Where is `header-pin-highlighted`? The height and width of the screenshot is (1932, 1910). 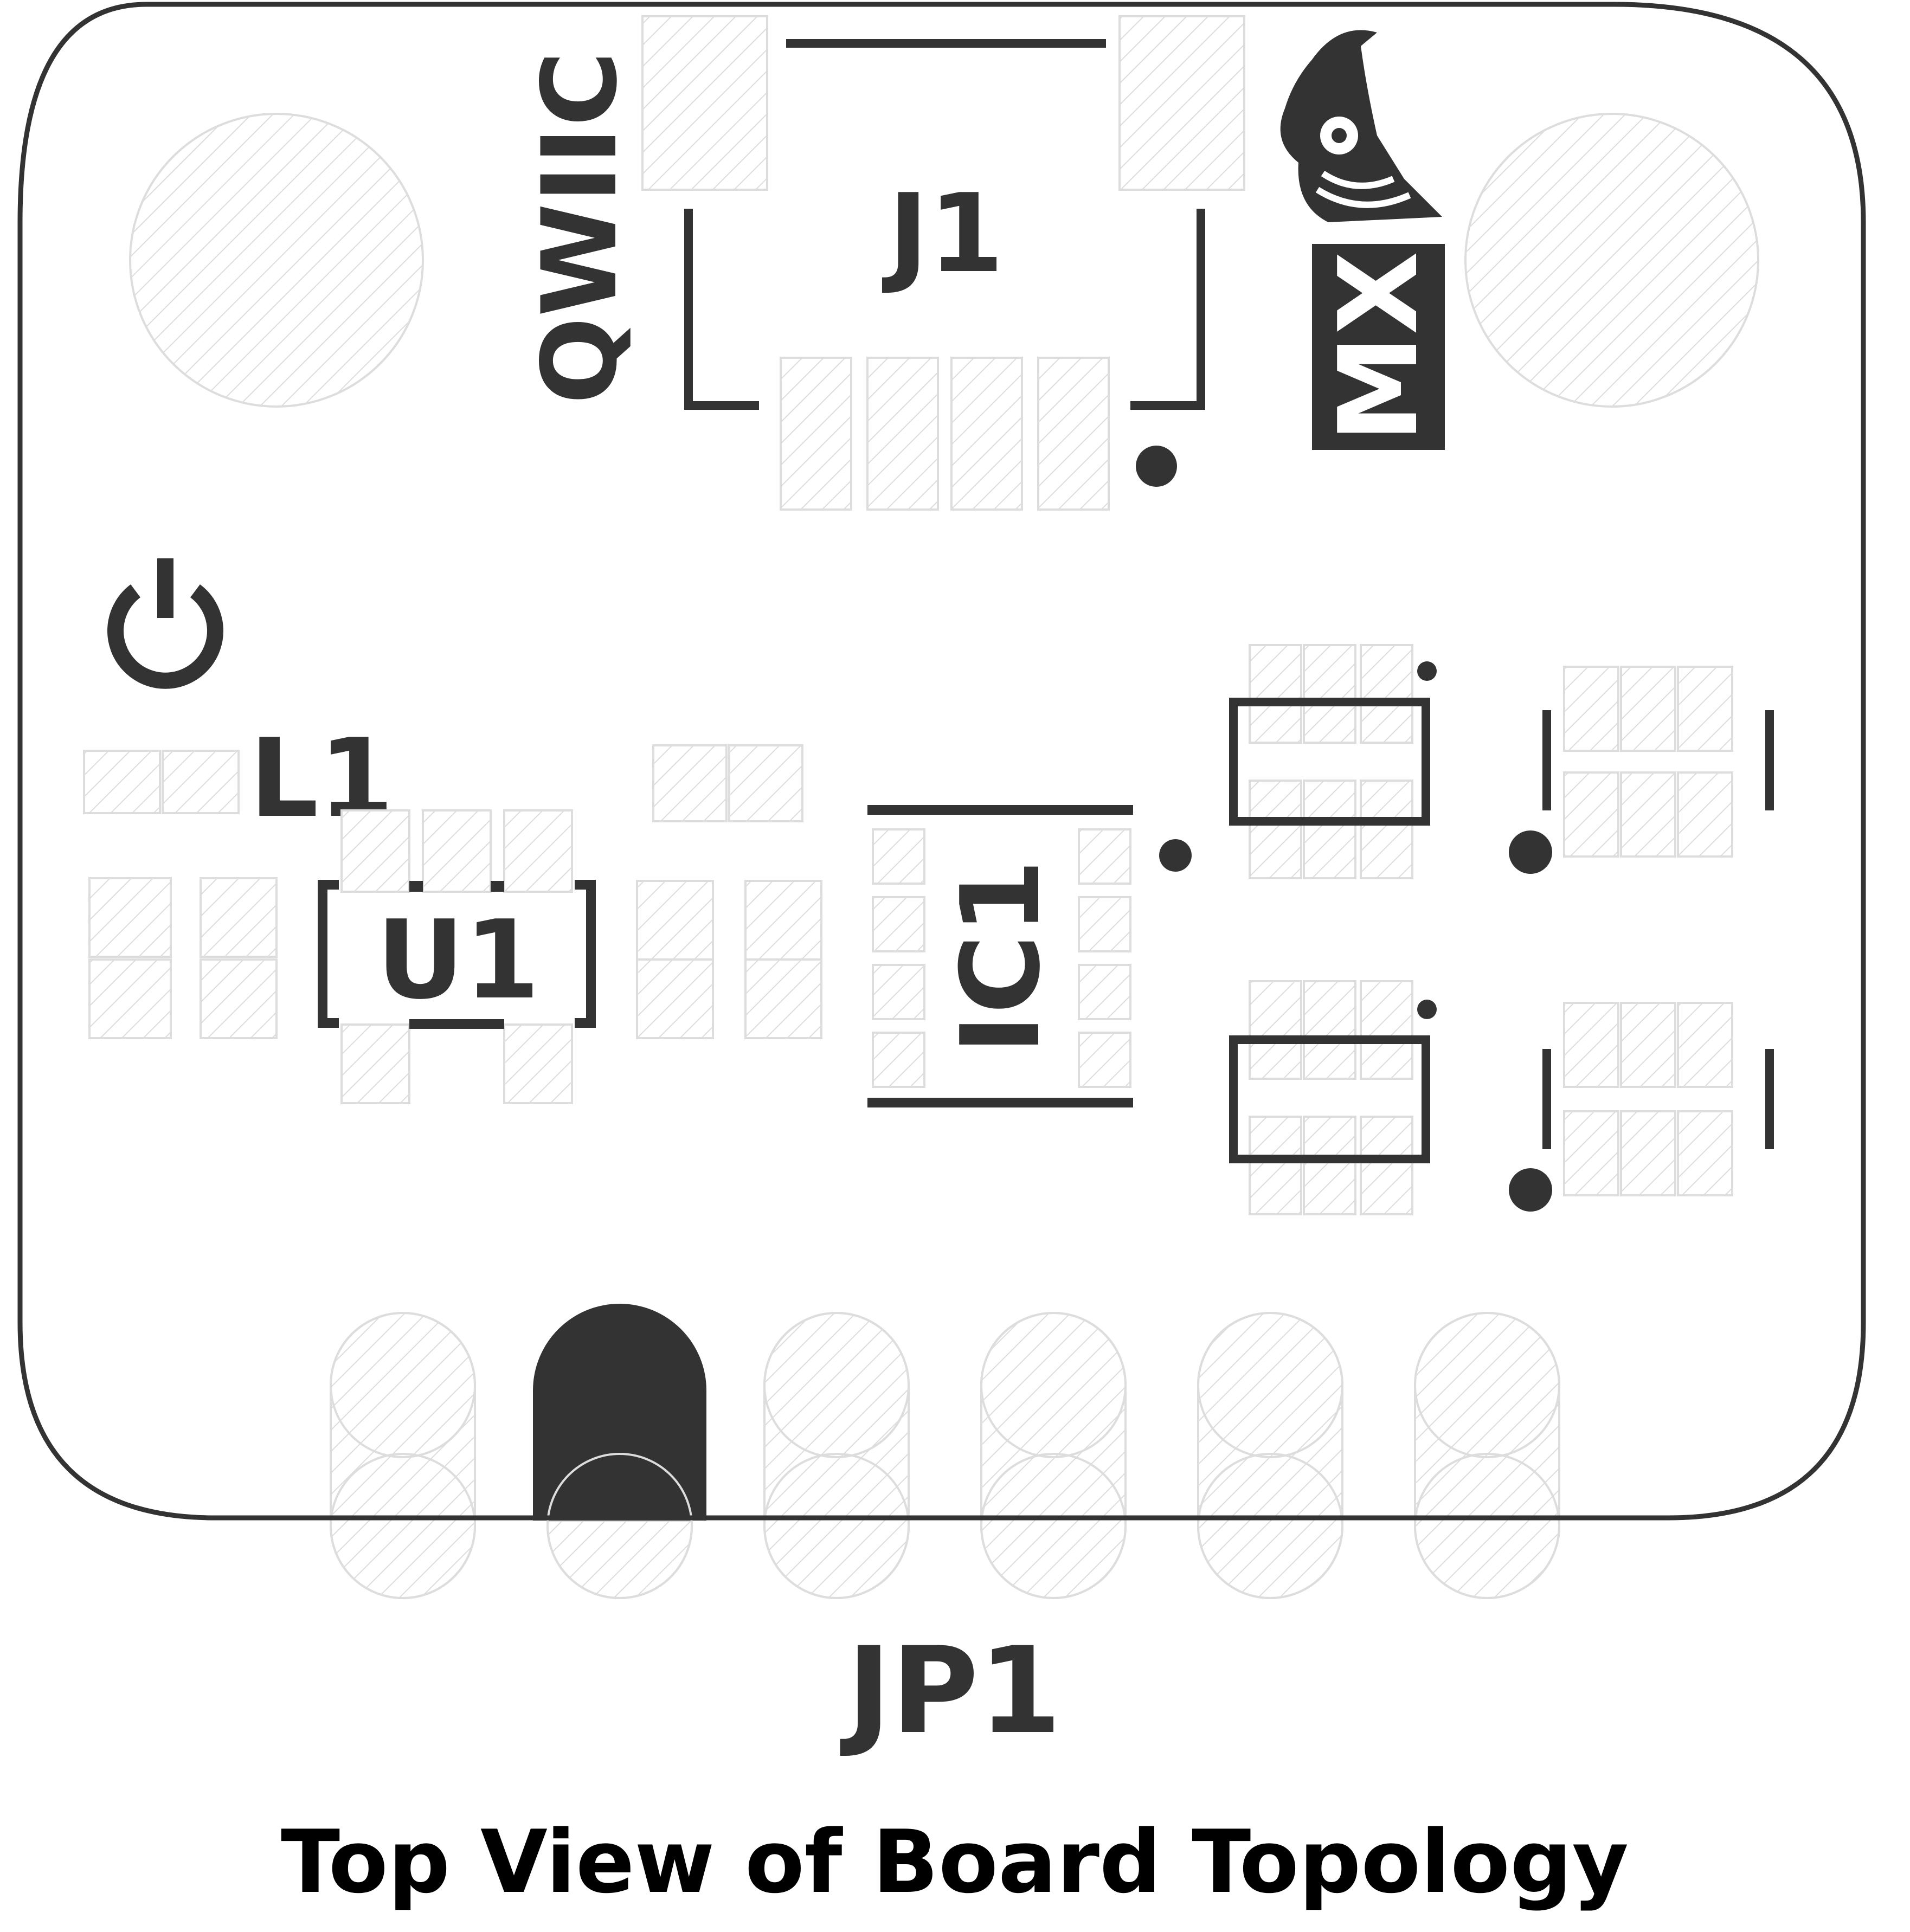
header-pin-highlighted is located at coordinates (620, 1451).